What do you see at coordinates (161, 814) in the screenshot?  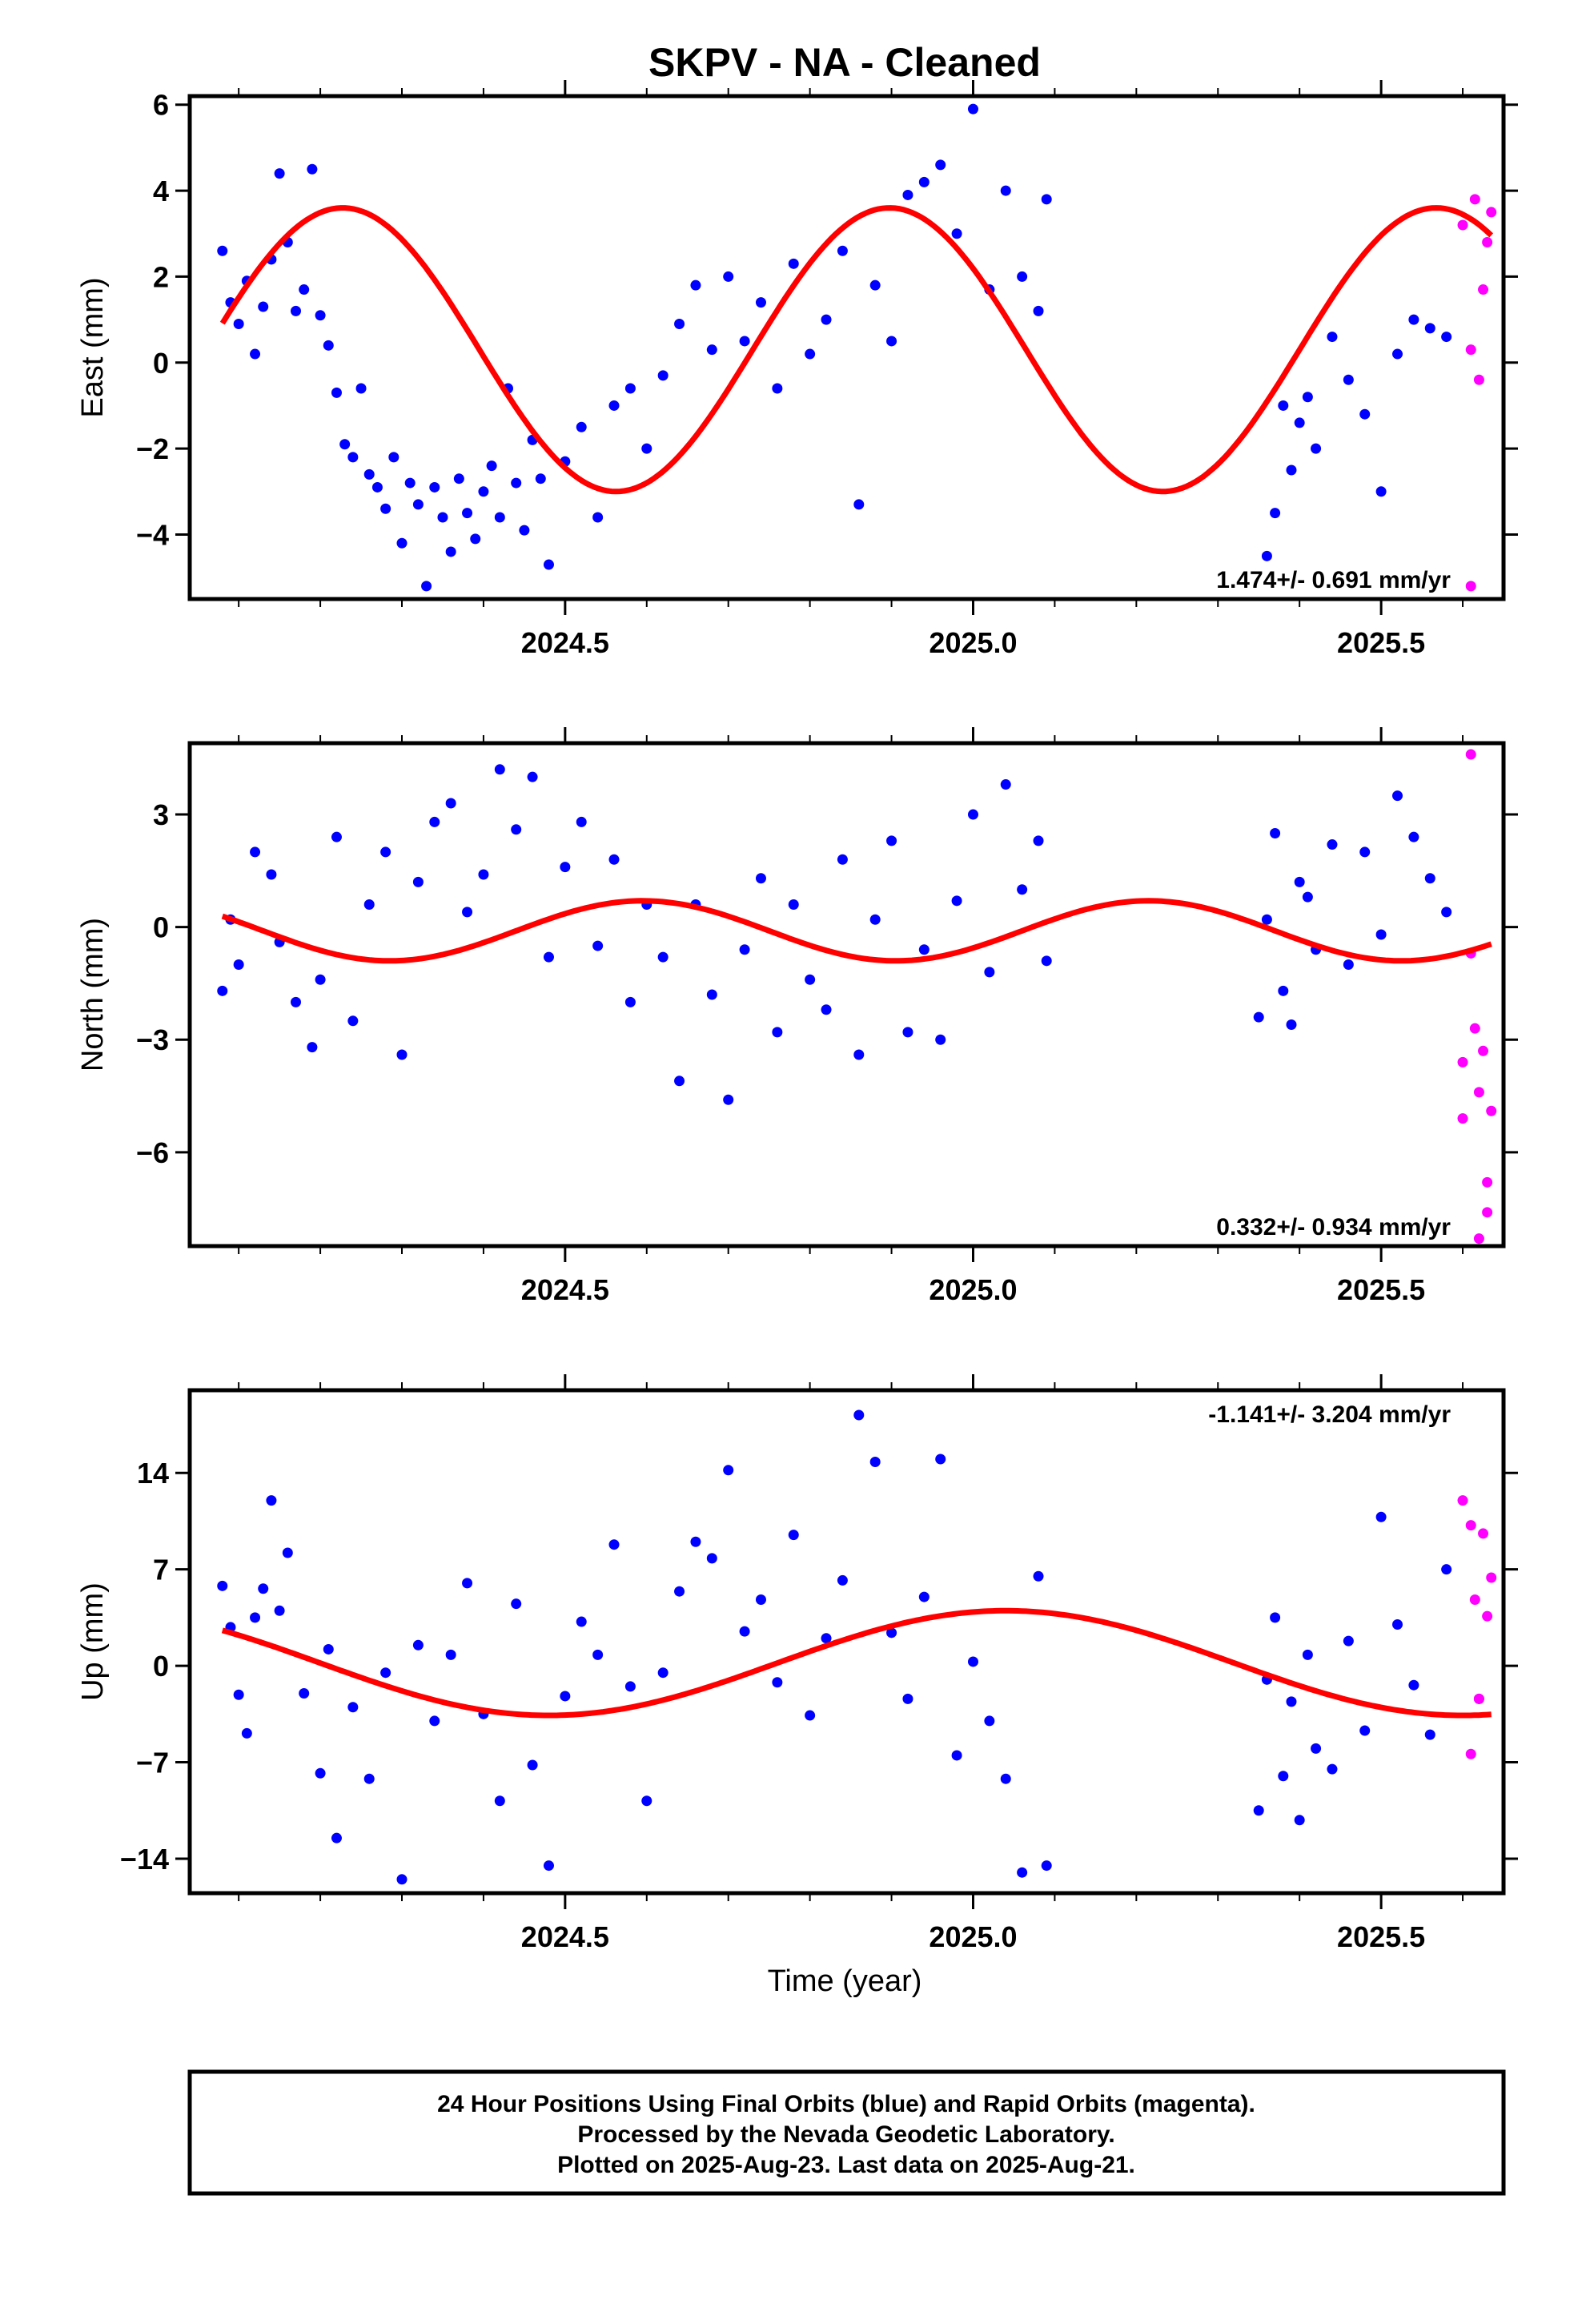 I see `y-tick-label: 3` at bounding box center [161, 814].